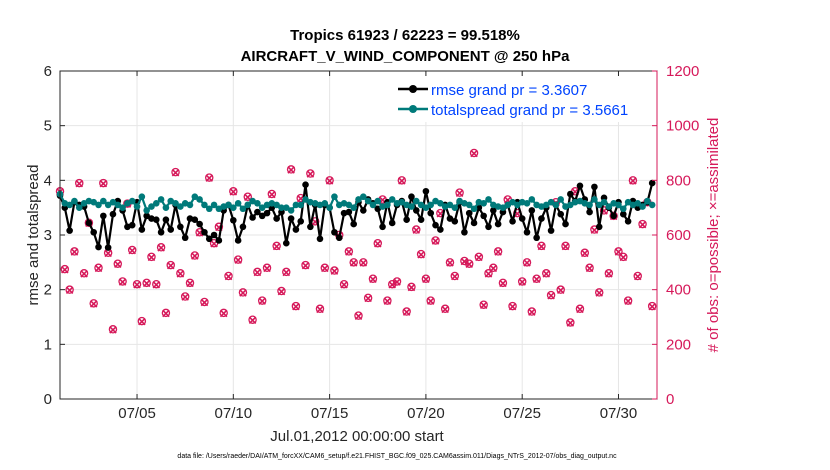 Image resolution: width=830 pixels, height=470 pixels. What do you see at coordinates (48, 235) in the screenshot?
I see `y-tick-label: 3` at bounding box center [48, 235].